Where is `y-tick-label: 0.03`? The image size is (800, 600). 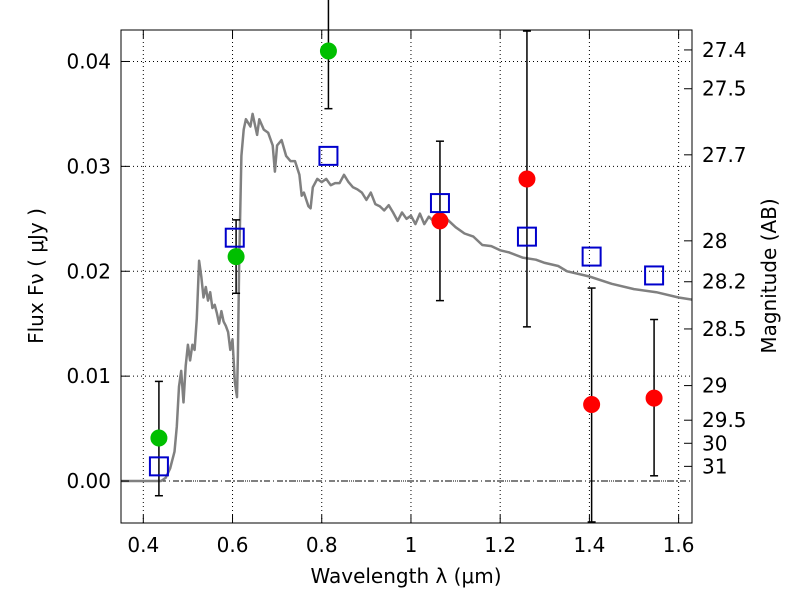
y-tick-label: 0.03 is located at coordinates (88, 166).